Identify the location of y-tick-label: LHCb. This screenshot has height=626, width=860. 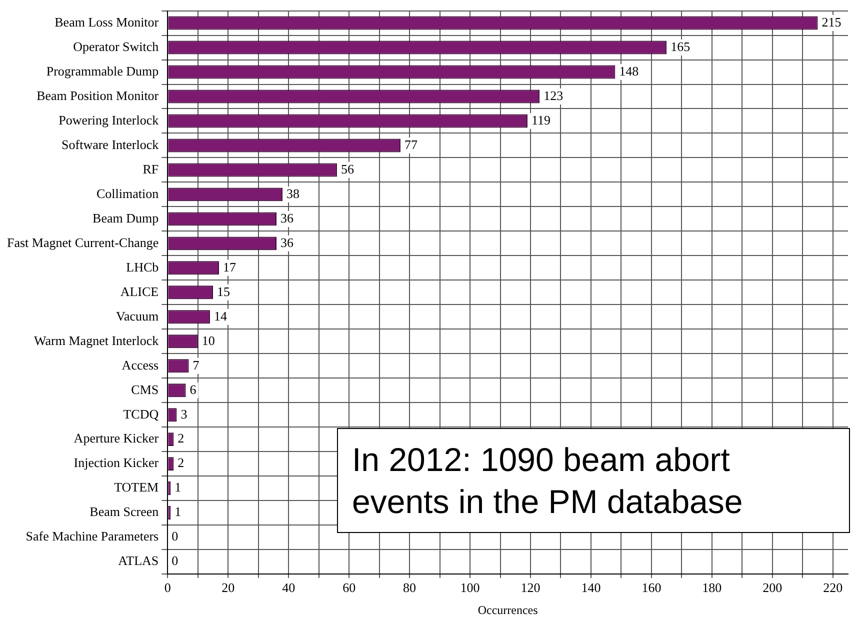
(142, 266).